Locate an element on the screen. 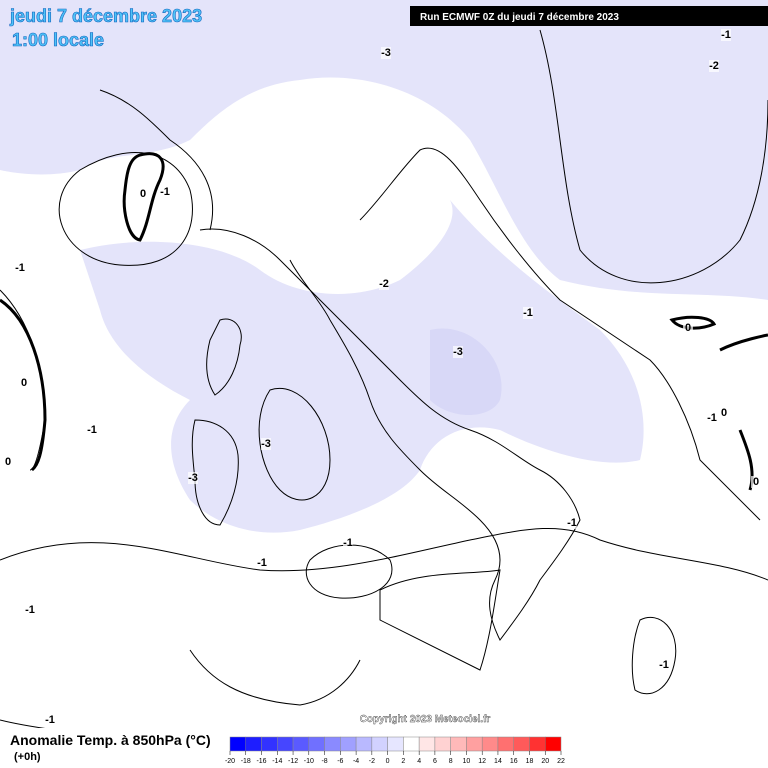 Image resolution: width=768 pixels, height=768 pixels. colorbar-tick-label: -8 is located at coordinates (324, 761).